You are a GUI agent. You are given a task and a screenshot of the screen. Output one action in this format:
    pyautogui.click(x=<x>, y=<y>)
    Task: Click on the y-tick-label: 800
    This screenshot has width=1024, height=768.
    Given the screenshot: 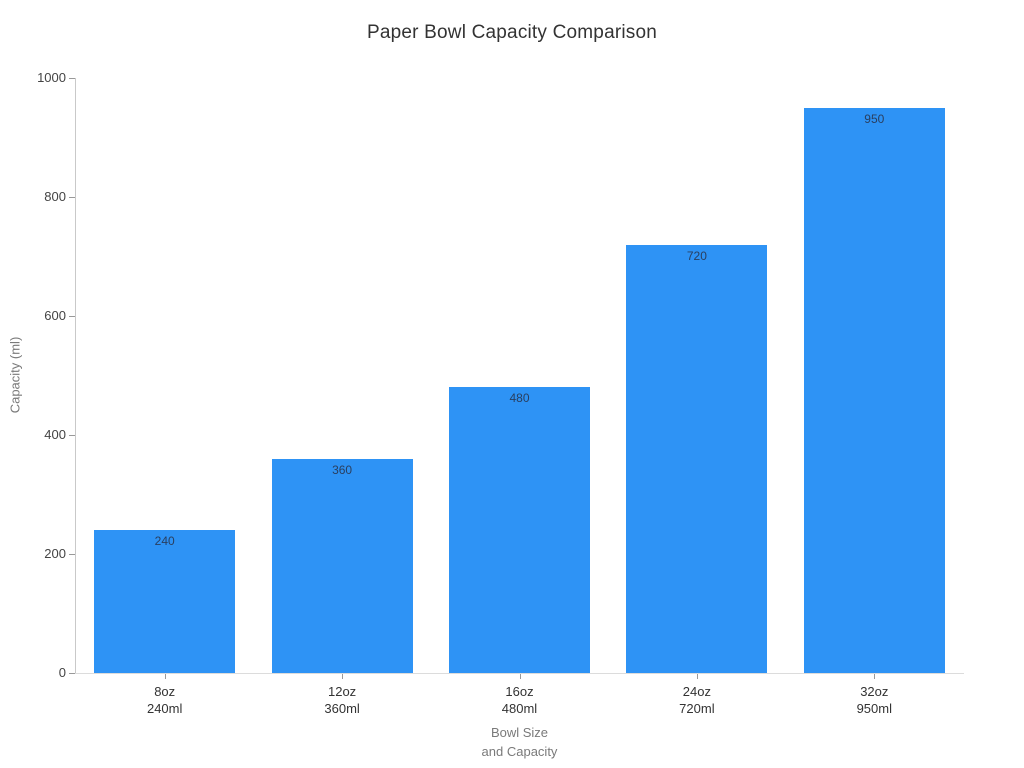 What is the action you would take?
    pyautogui.click(x=55, y=196)
    